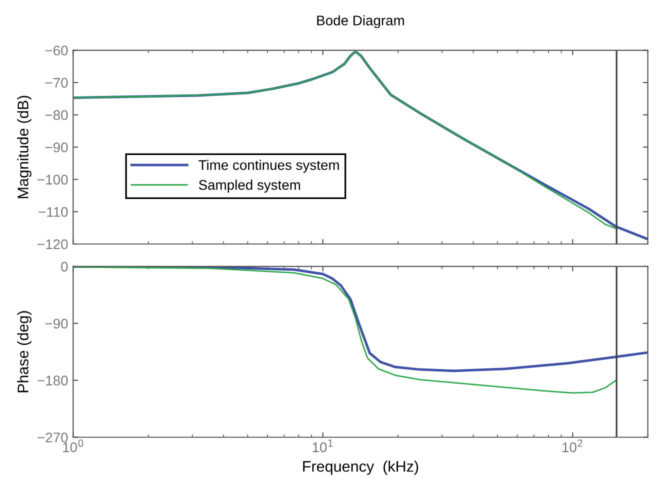 This screenshot has width=659, height=488. Describe the element at coordinates (322, 446) in the screenshot. I see `x-tick-label: 10$^{1}$` at that location.